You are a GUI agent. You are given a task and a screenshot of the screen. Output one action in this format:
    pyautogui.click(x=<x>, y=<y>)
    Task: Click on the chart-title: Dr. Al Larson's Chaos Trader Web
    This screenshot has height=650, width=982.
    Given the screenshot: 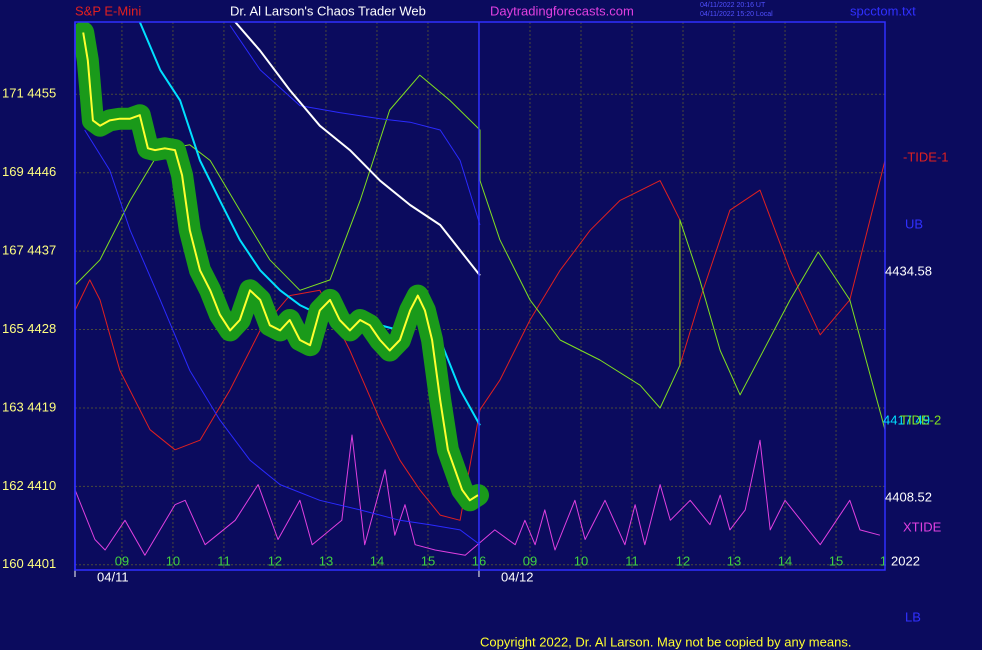 What is the action you would take?
    pyautogui.click(x=328, y=10)
    